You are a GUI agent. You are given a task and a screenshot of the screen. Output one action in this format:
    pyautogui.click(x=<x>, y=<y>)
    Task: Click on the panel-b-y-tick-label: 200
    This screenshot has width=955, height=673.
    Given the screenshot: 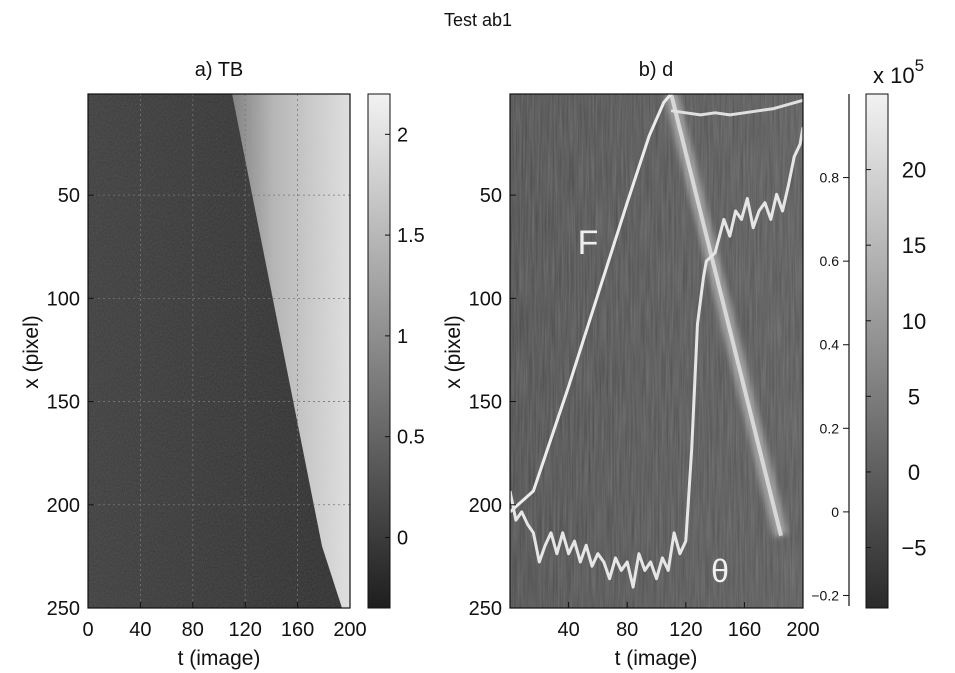 What is the action you would take?
    pyautogui.click(x=485, y=506)
    